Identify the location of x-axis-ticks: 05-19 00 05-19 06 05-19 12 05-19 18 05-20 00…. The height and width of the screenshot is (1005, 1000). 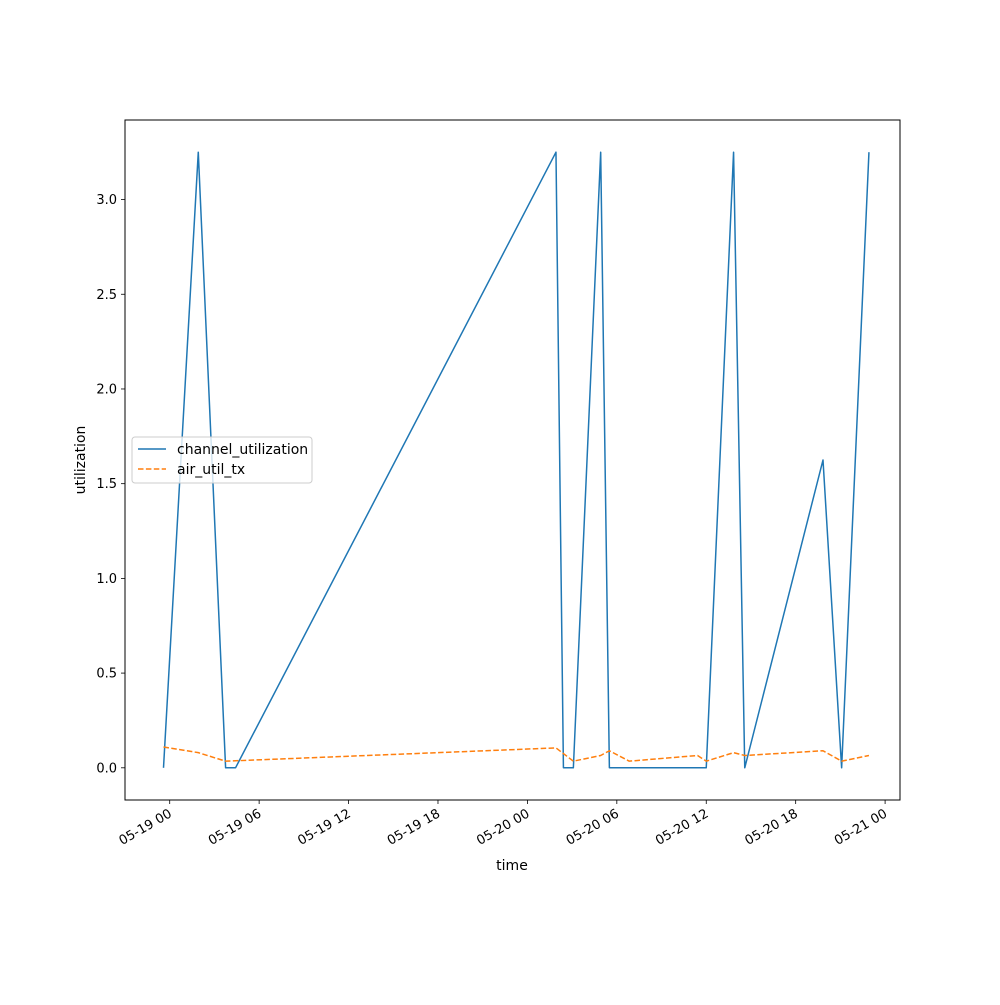
(504, 824).